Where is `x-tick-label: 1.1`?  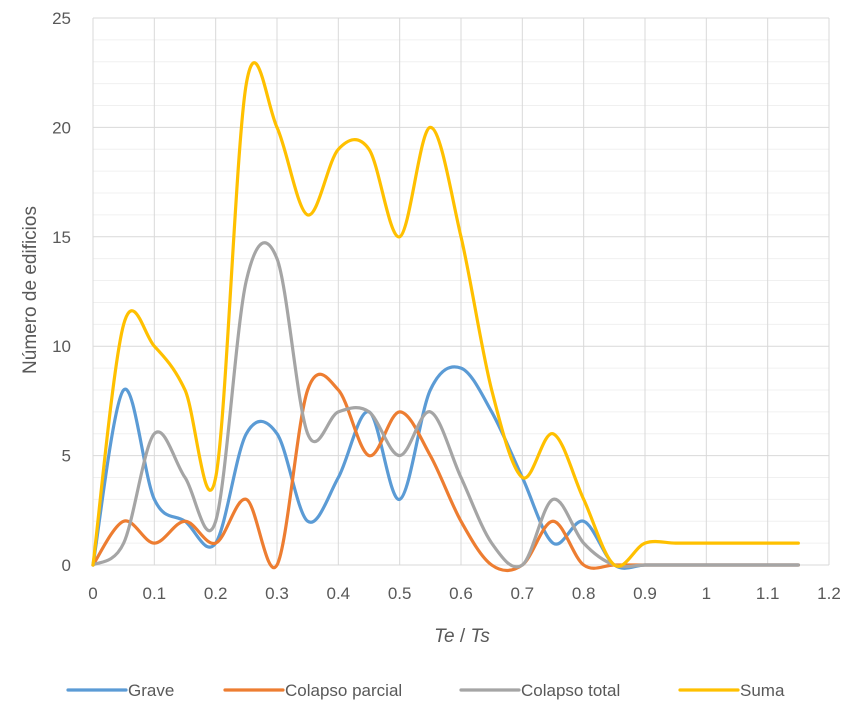 x-tick-label: 1.1 is located at coordinates (768, 593).